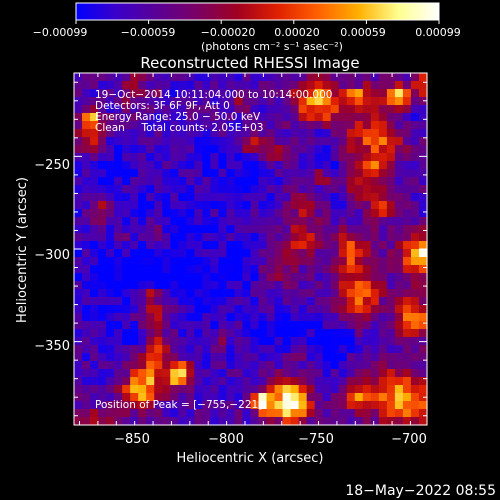 This screenshot has width=500, height=500. Describe the element at coordinates (272, 46) in the screenshot. I see `colorbar-unit: (photons cm⁻² s⁻¹ asec⁻²)` at that location.